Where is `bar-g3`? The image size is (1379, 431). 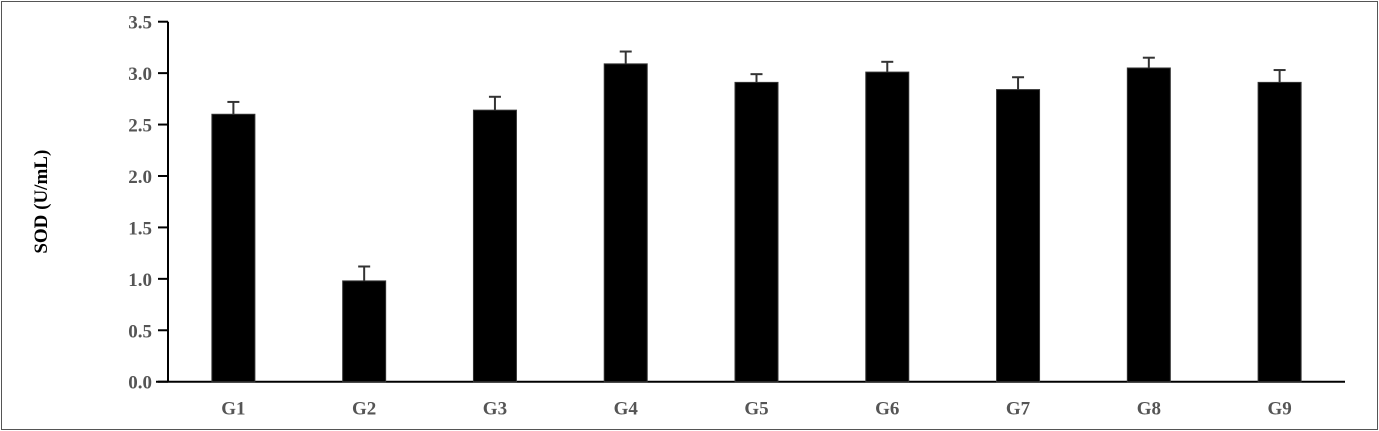 bar-g3 is located at coordinates (494, 246).